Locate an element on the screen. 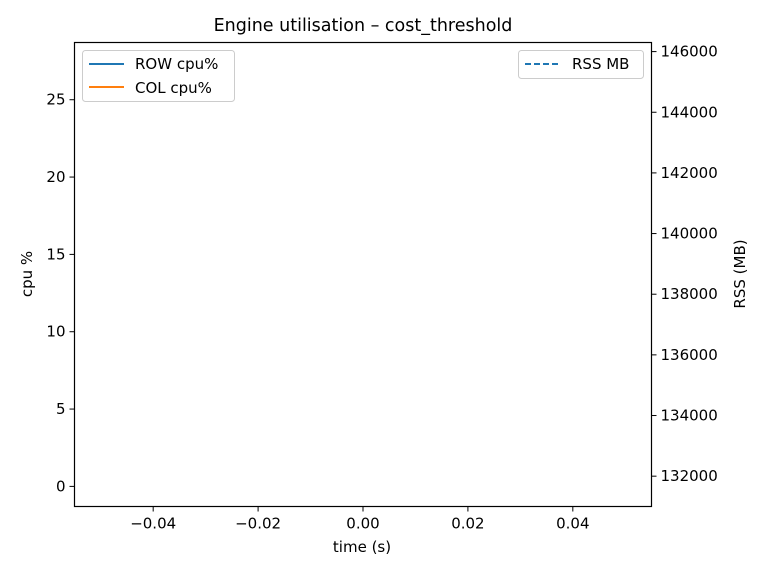 This screenshot has height=576, width=768. y2-tick-label: 144000 is located at coordinates (689, 112).